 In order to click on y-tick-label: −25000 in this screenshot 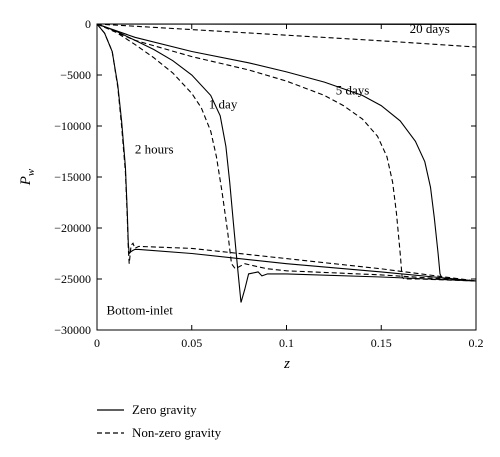, I will do `click(72, 279)`.